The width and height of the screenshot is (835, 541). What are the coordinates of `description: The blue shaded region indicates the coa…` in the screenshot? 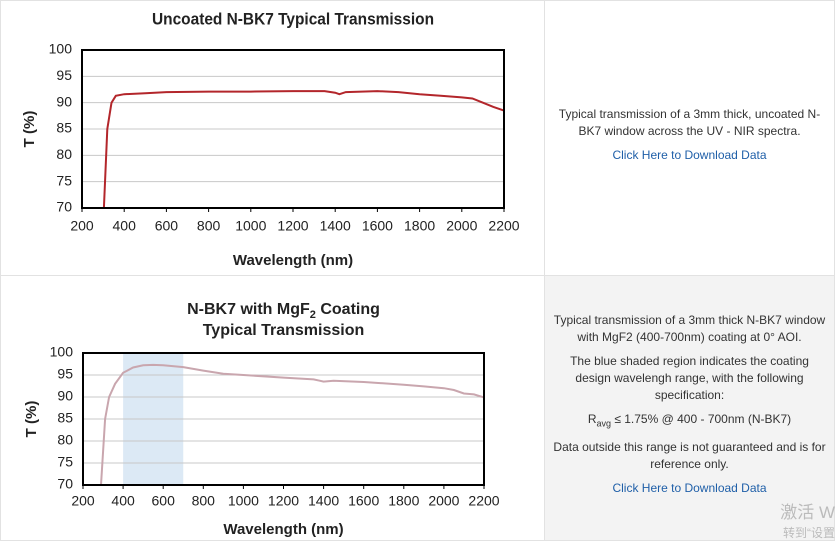 It's located at (689, 377).